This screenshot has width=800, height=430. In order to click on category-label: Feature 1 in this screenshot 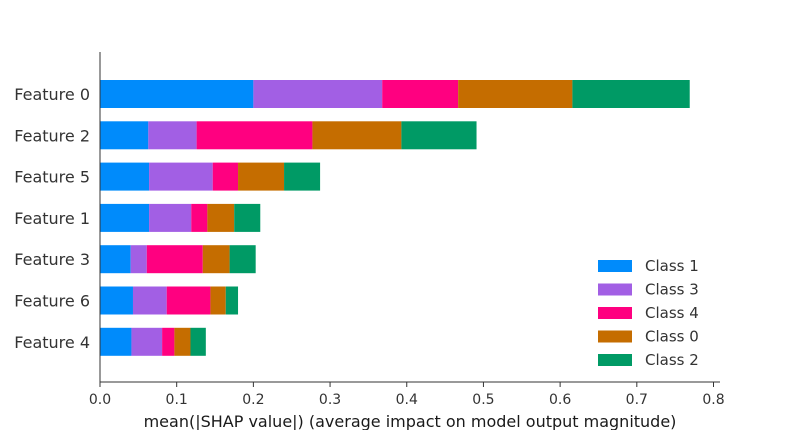, I will do `click(52, 218)`.